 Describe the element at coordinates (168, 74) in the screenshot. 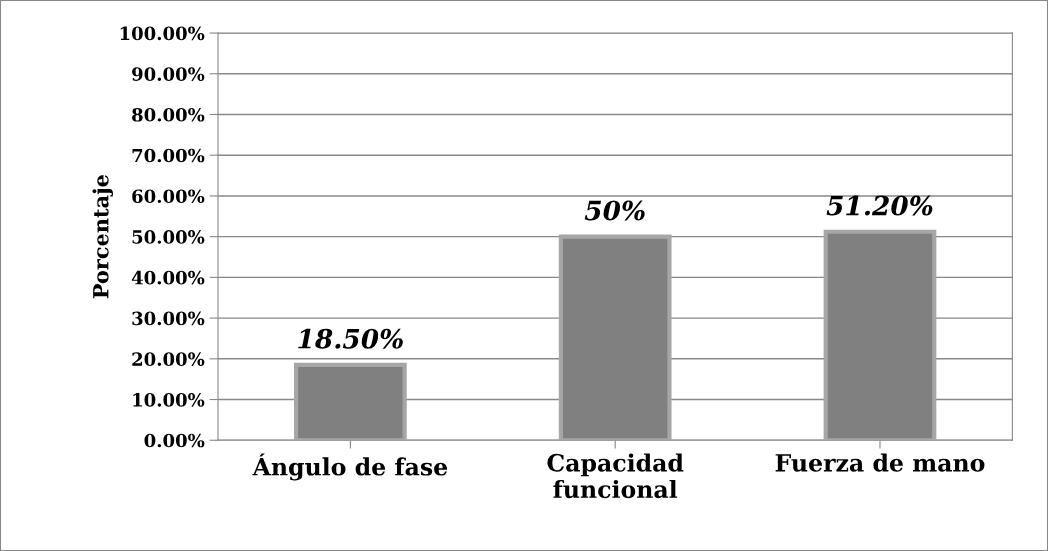

I see `y-tick-label: 90.00%` at that location.